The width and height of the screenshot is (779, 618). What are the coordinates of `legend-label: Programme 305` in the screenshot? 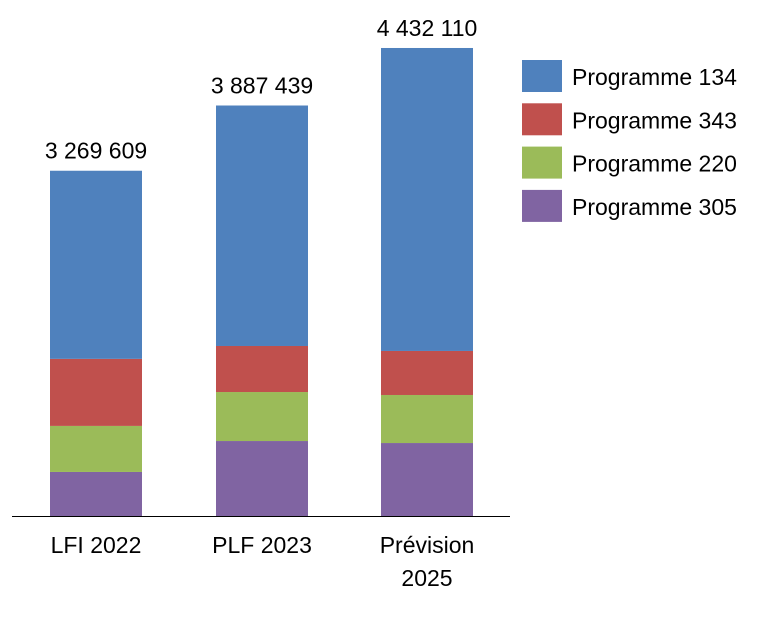 It's located at (654, 207).